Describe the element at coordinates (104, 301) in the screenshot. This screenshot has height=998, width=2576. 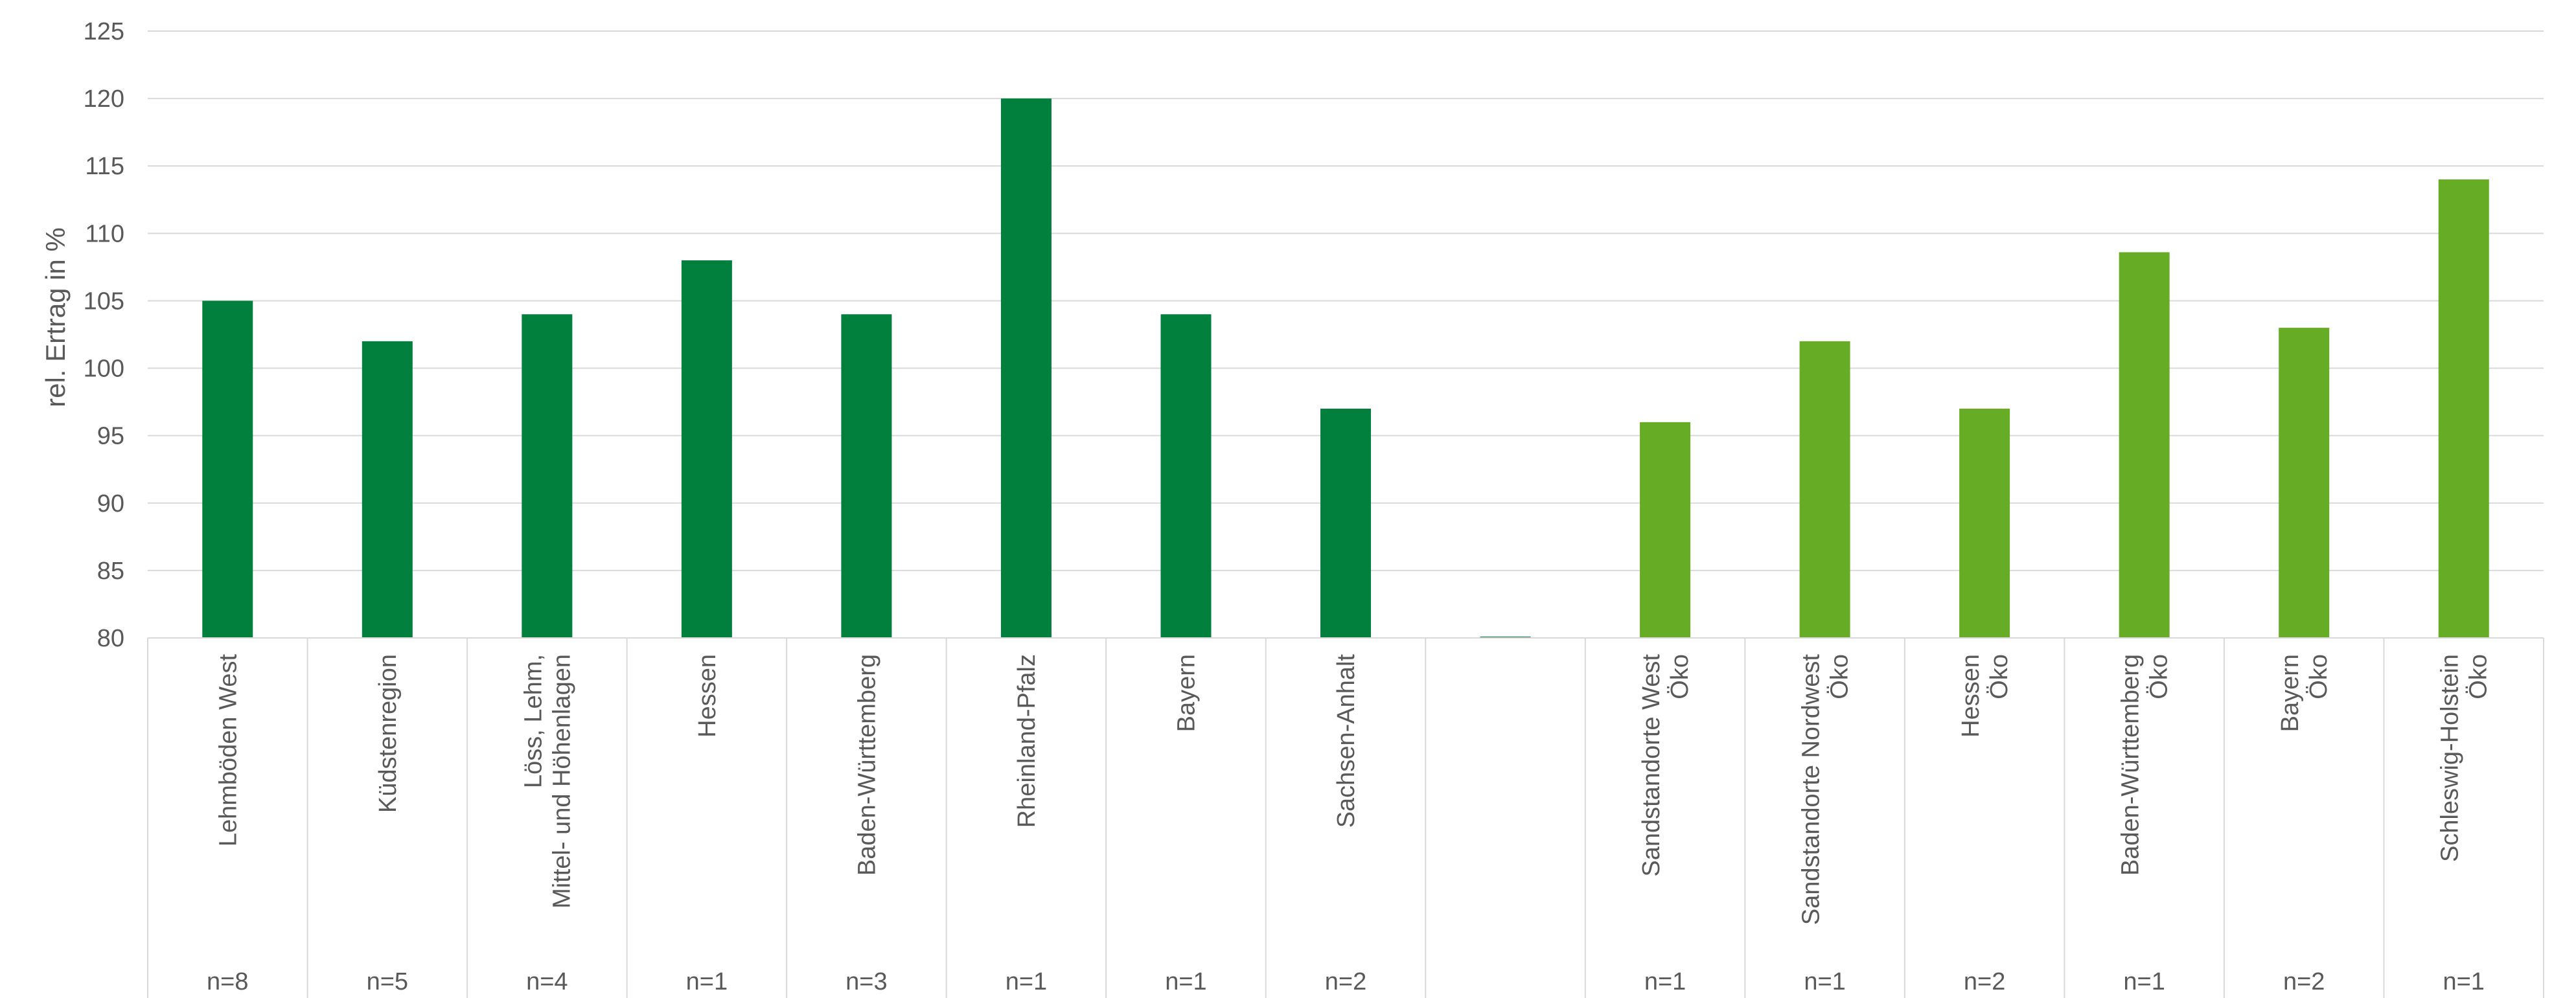
I see `y-tick-label: 105` at that location.